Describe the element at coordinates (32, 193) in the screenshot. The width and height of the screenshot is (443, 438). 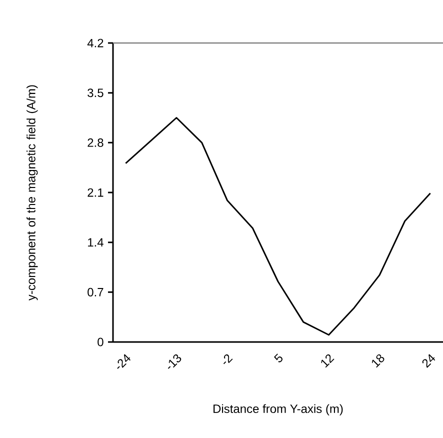
I see `y-axis-title: y-component of the magnetic field (A/m)` at that location.